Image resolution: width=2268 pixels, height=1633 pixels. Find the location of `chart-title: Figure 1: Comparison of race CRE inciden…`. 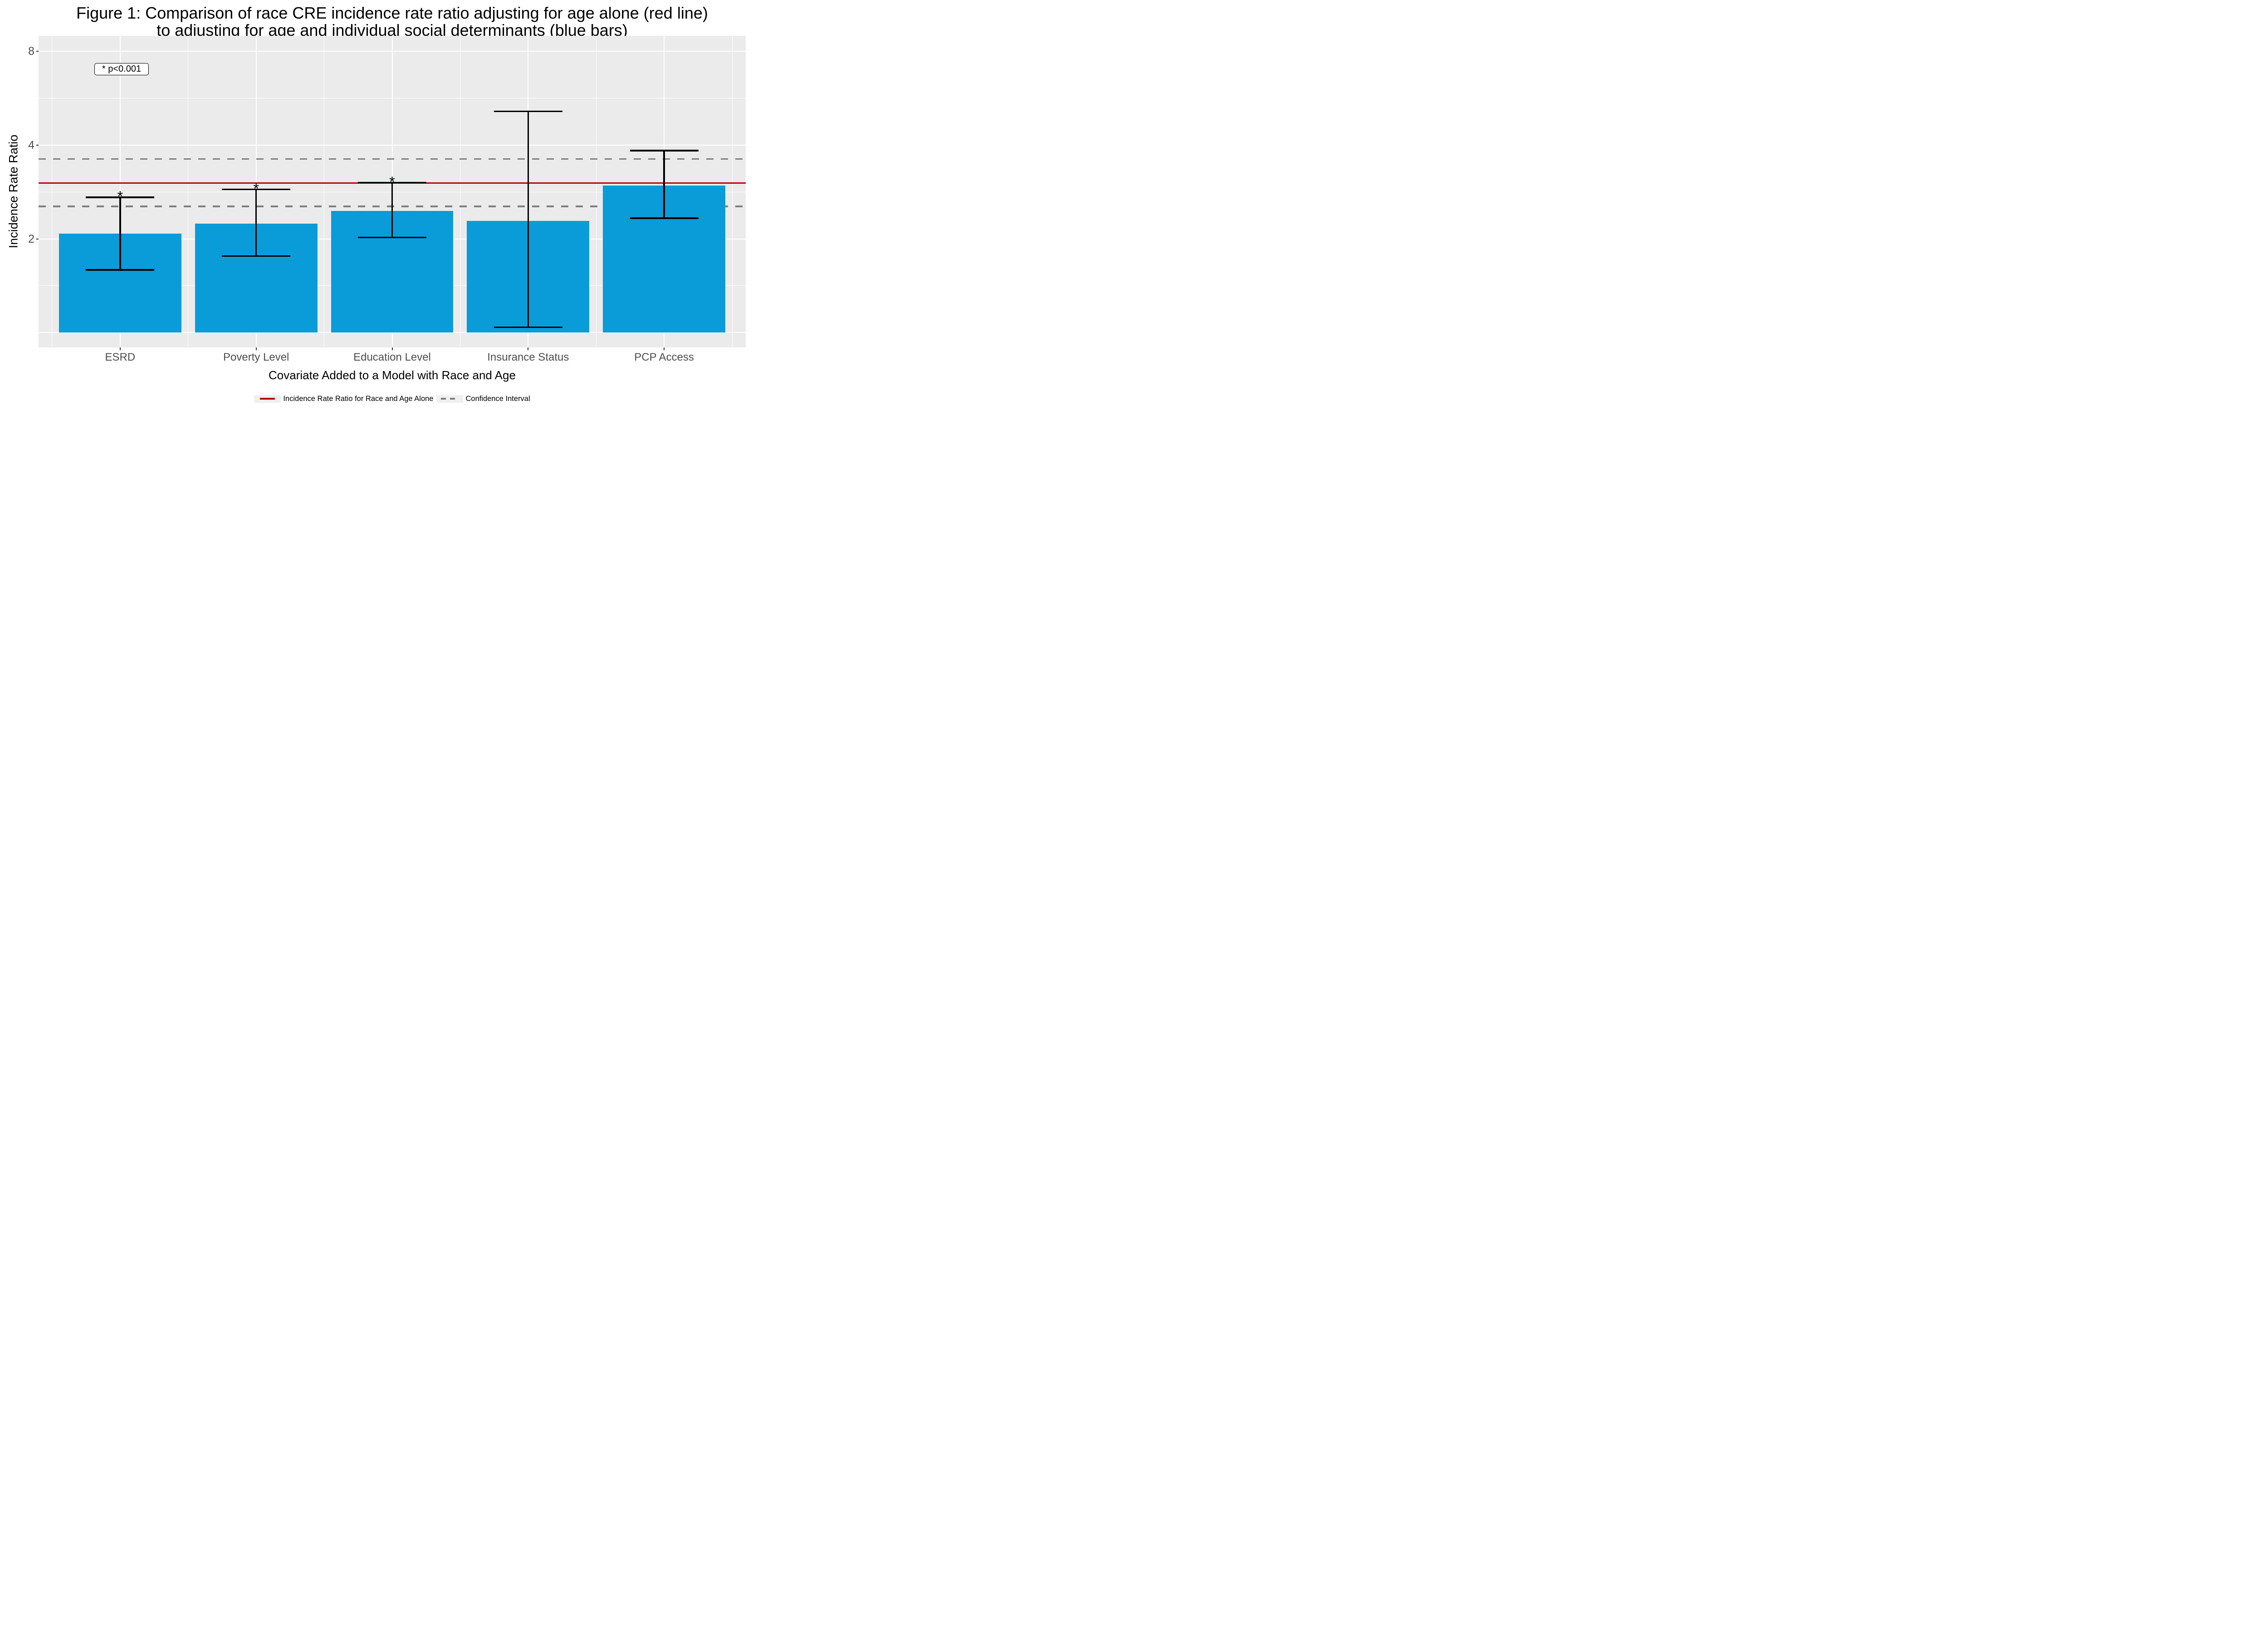

chart-title: Figure 1: Comparison of race CRE inciden… is located at coordinates (393, 22).